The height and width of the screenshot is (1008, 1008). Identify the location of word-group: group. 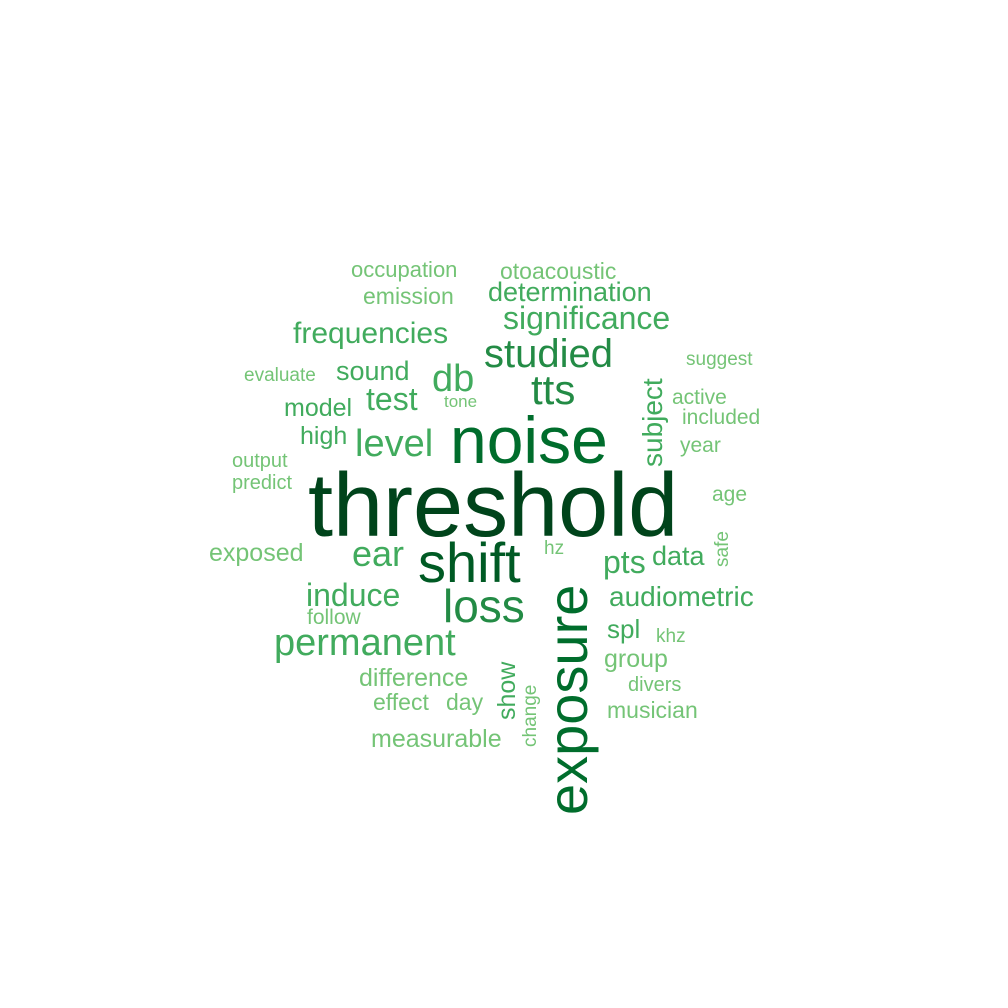
(636, 659).